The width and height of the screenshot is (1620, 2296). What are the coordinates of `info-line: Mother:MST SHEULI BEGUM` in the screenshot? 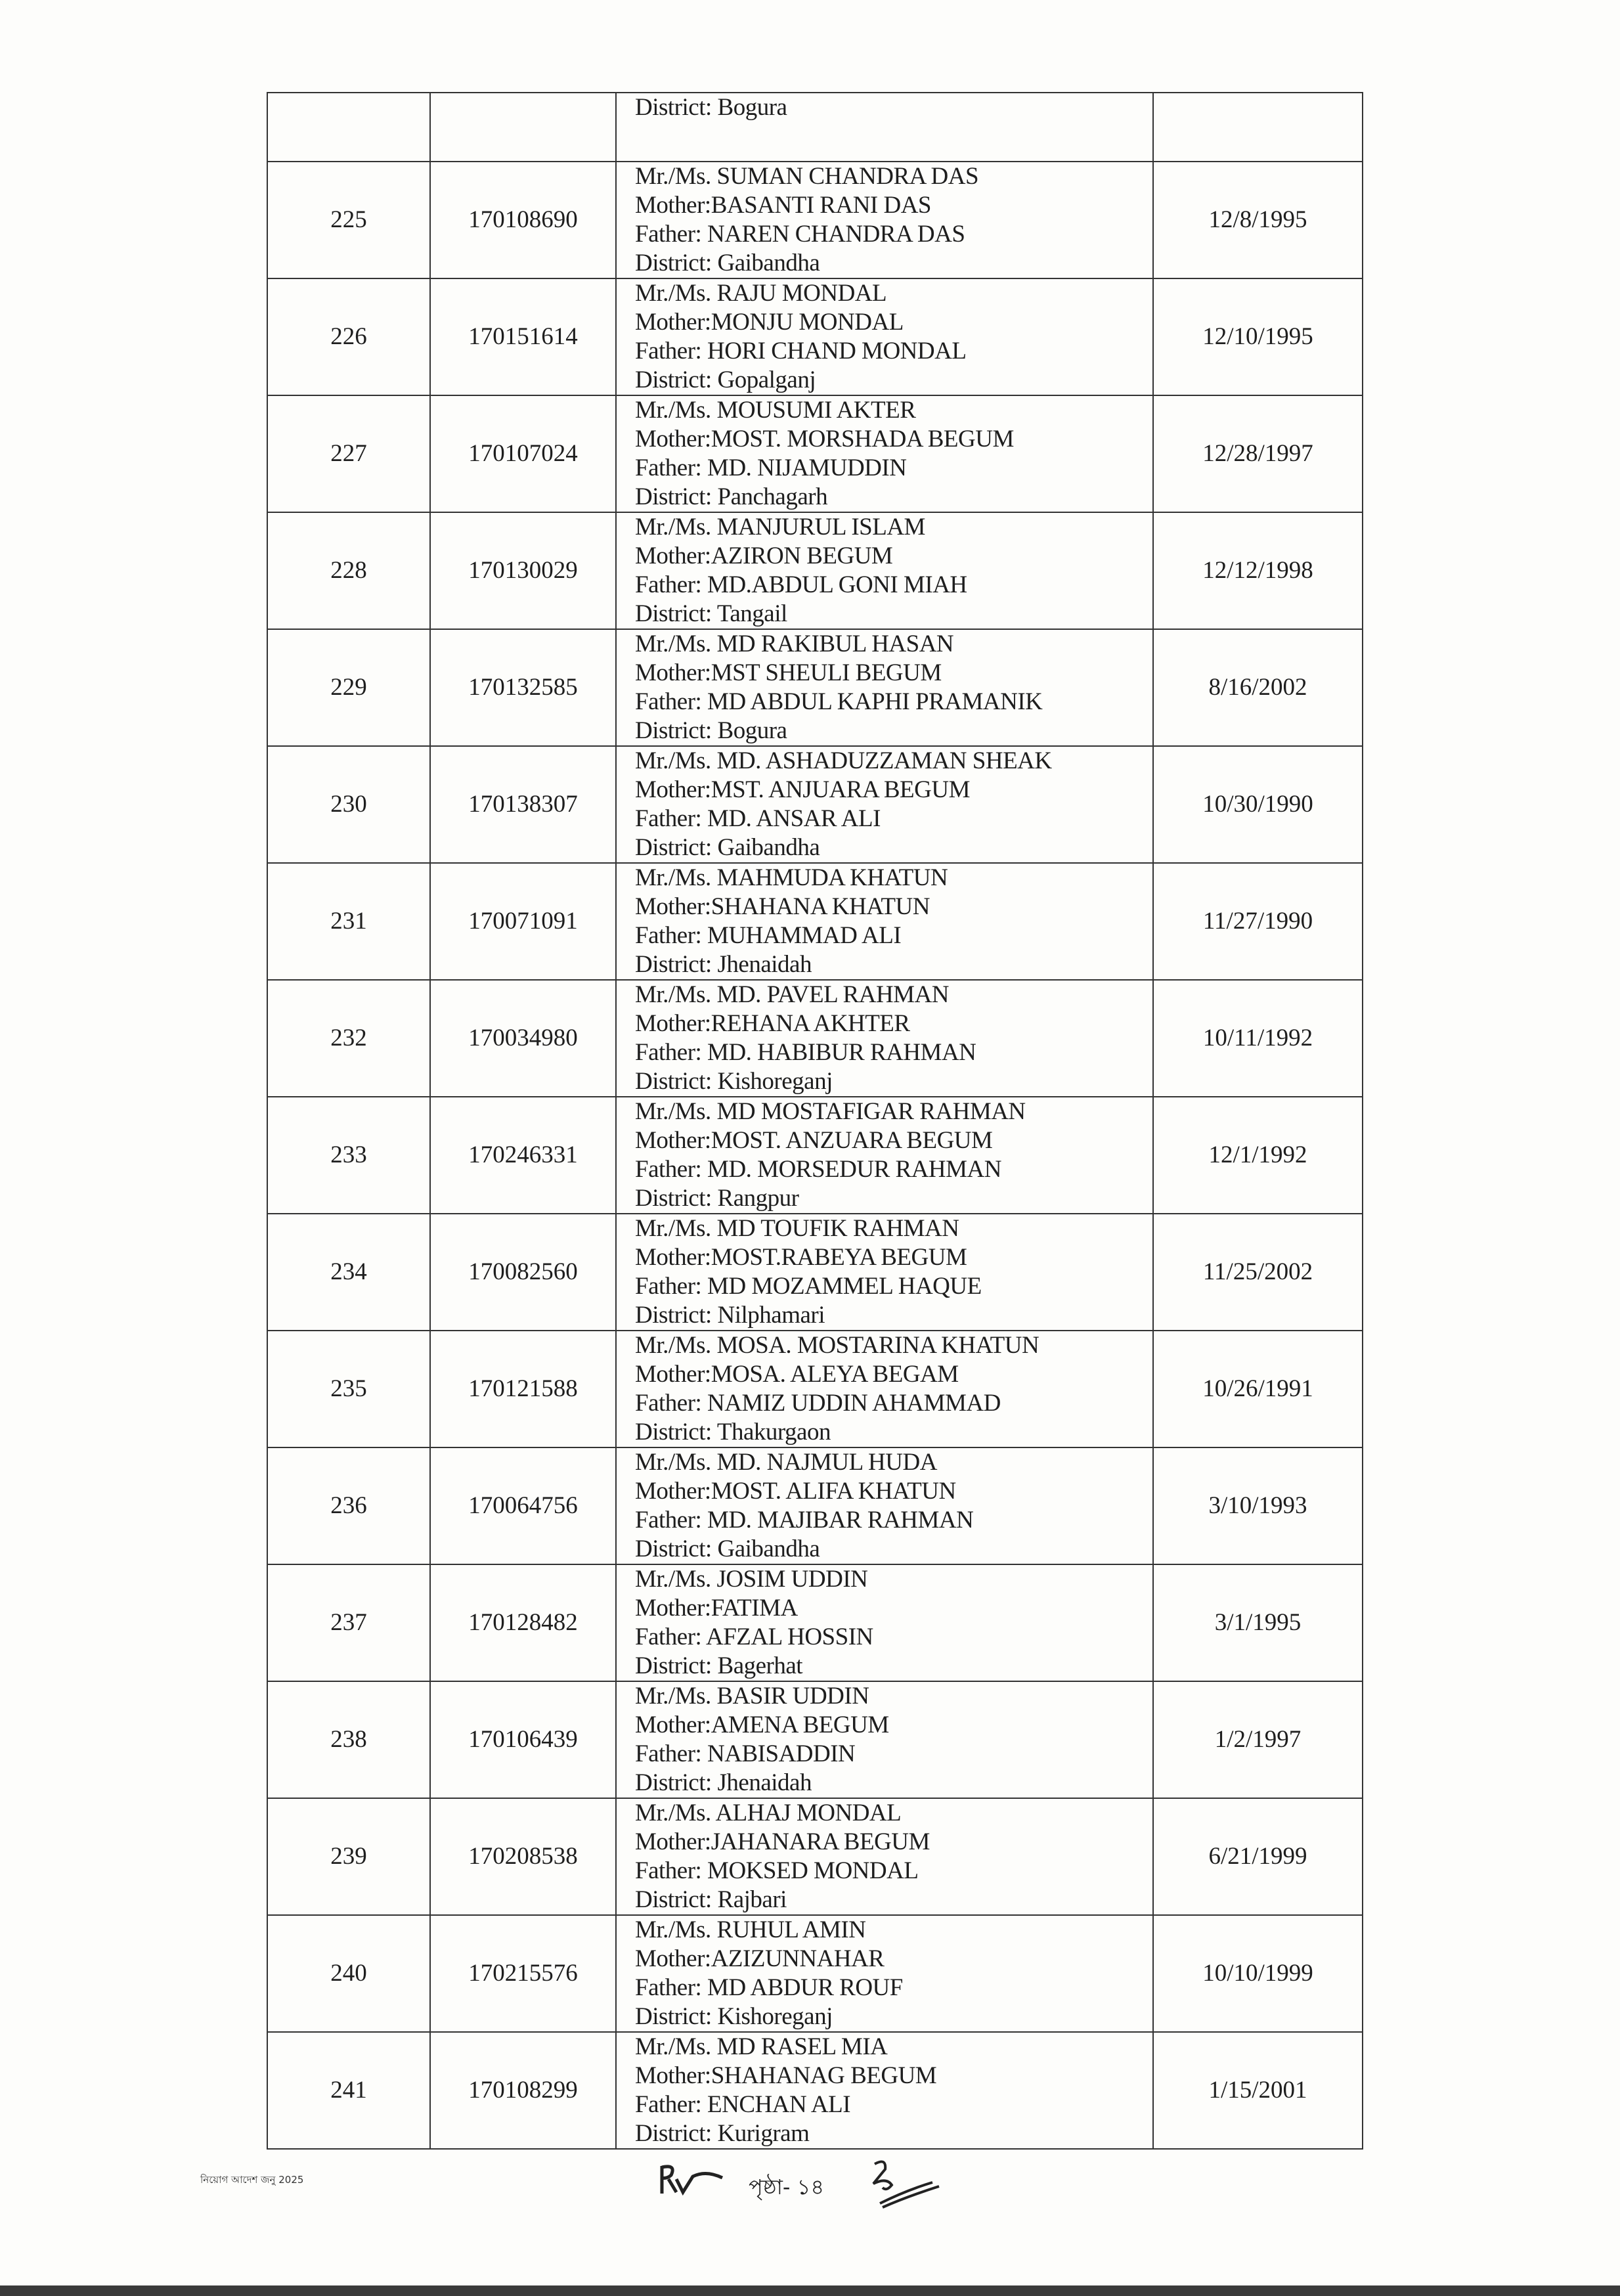 It's located at (788, 672).